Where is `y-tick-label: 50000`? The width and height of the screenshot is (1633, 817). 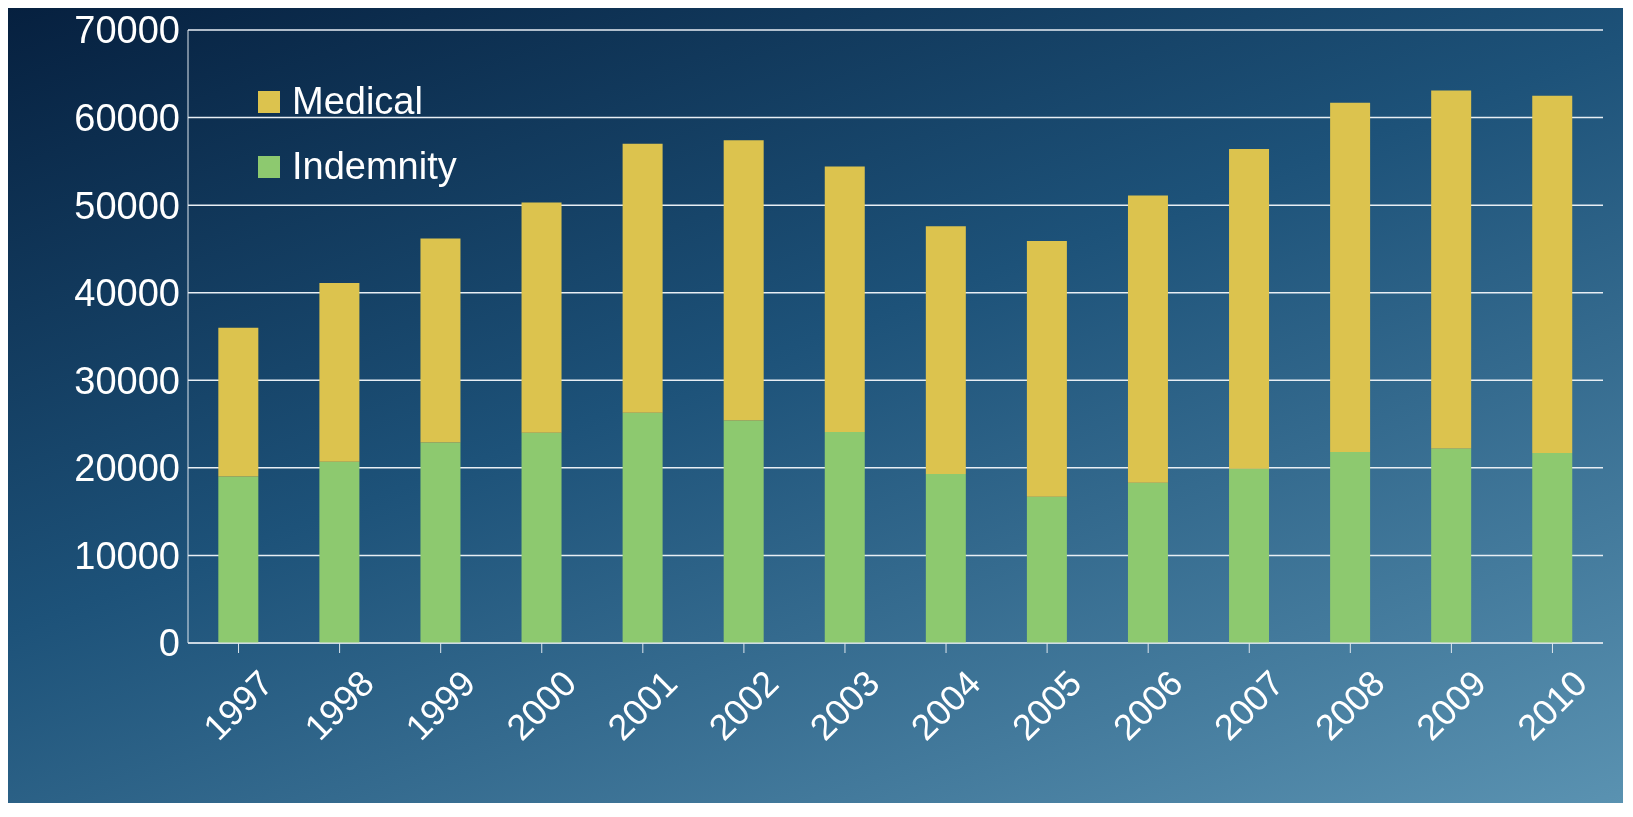
y-tick-label: 50000 is located at coordinates (127, 205).